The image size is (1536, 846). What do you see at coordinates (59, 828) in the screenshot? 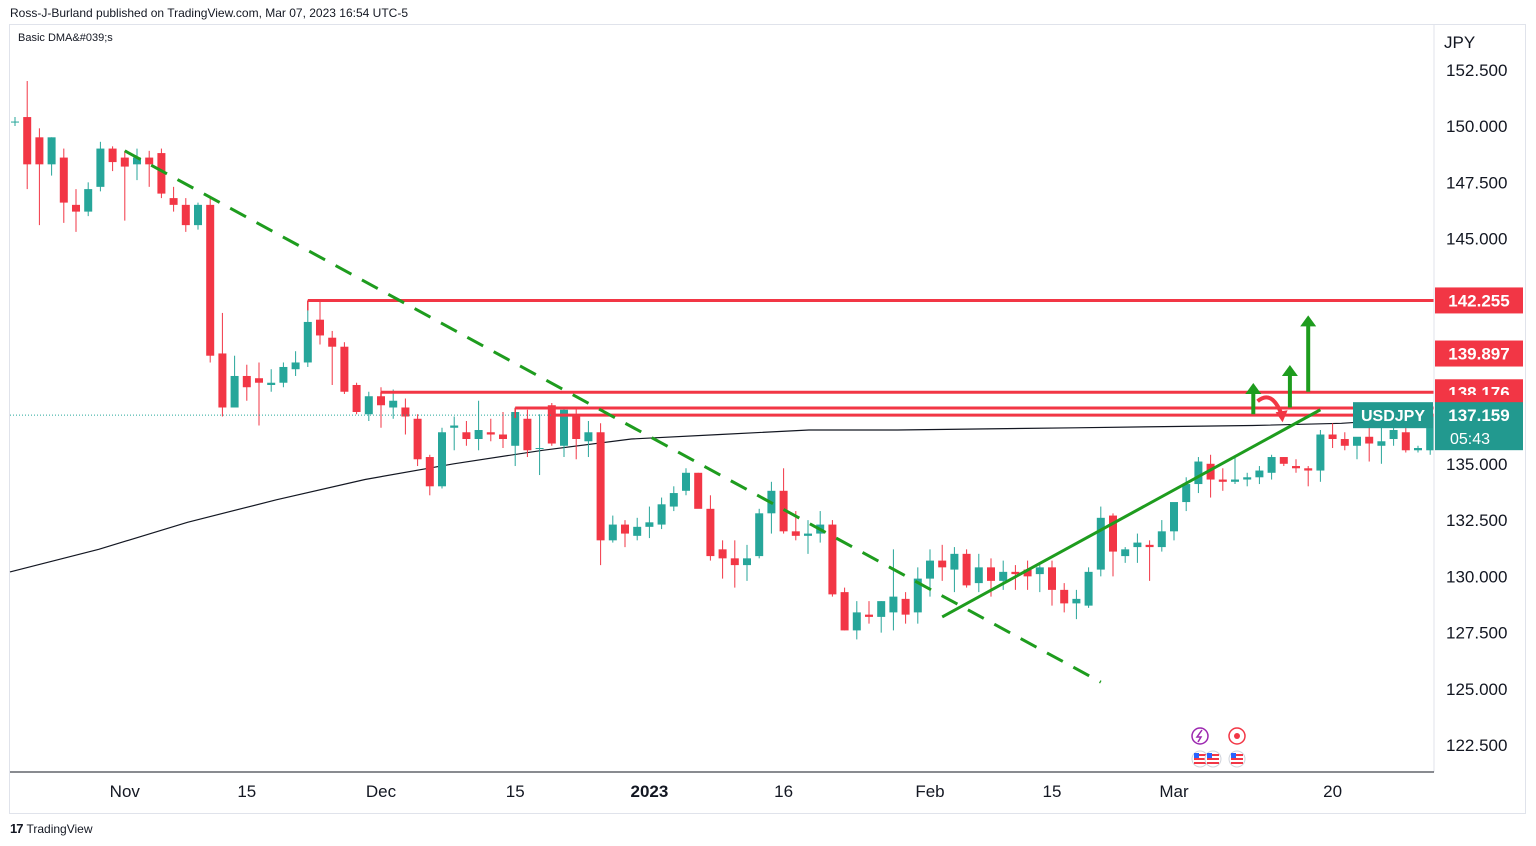
I see `tradingview-brand: TradingView` at bounding box center [59, 828].